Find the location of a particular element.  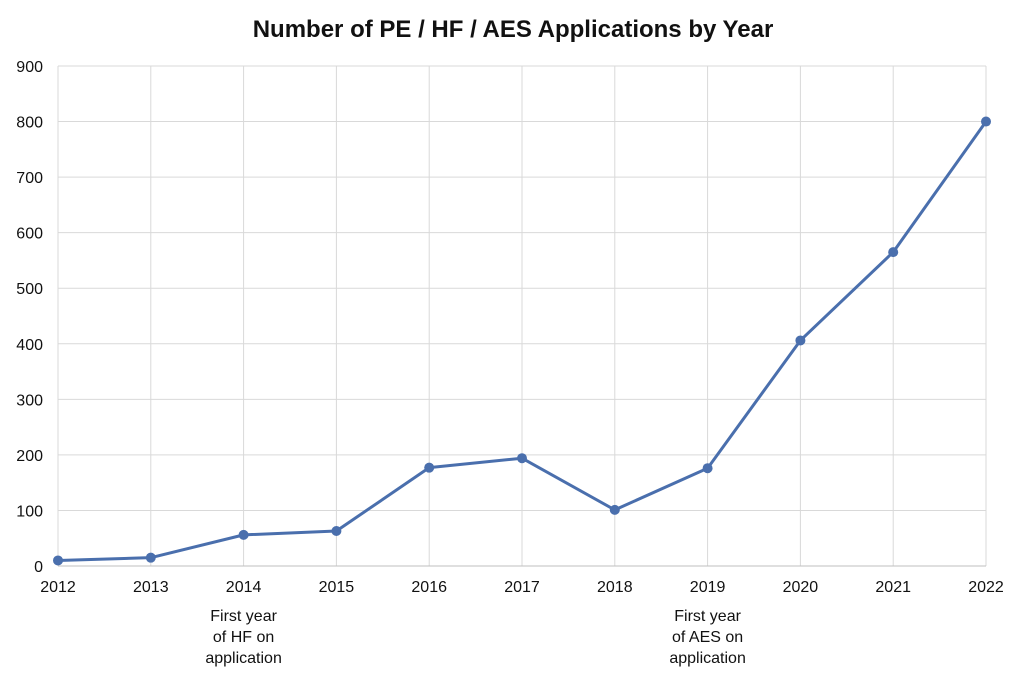

x-tick-label: 2017 is located at coordinates (522, 587).